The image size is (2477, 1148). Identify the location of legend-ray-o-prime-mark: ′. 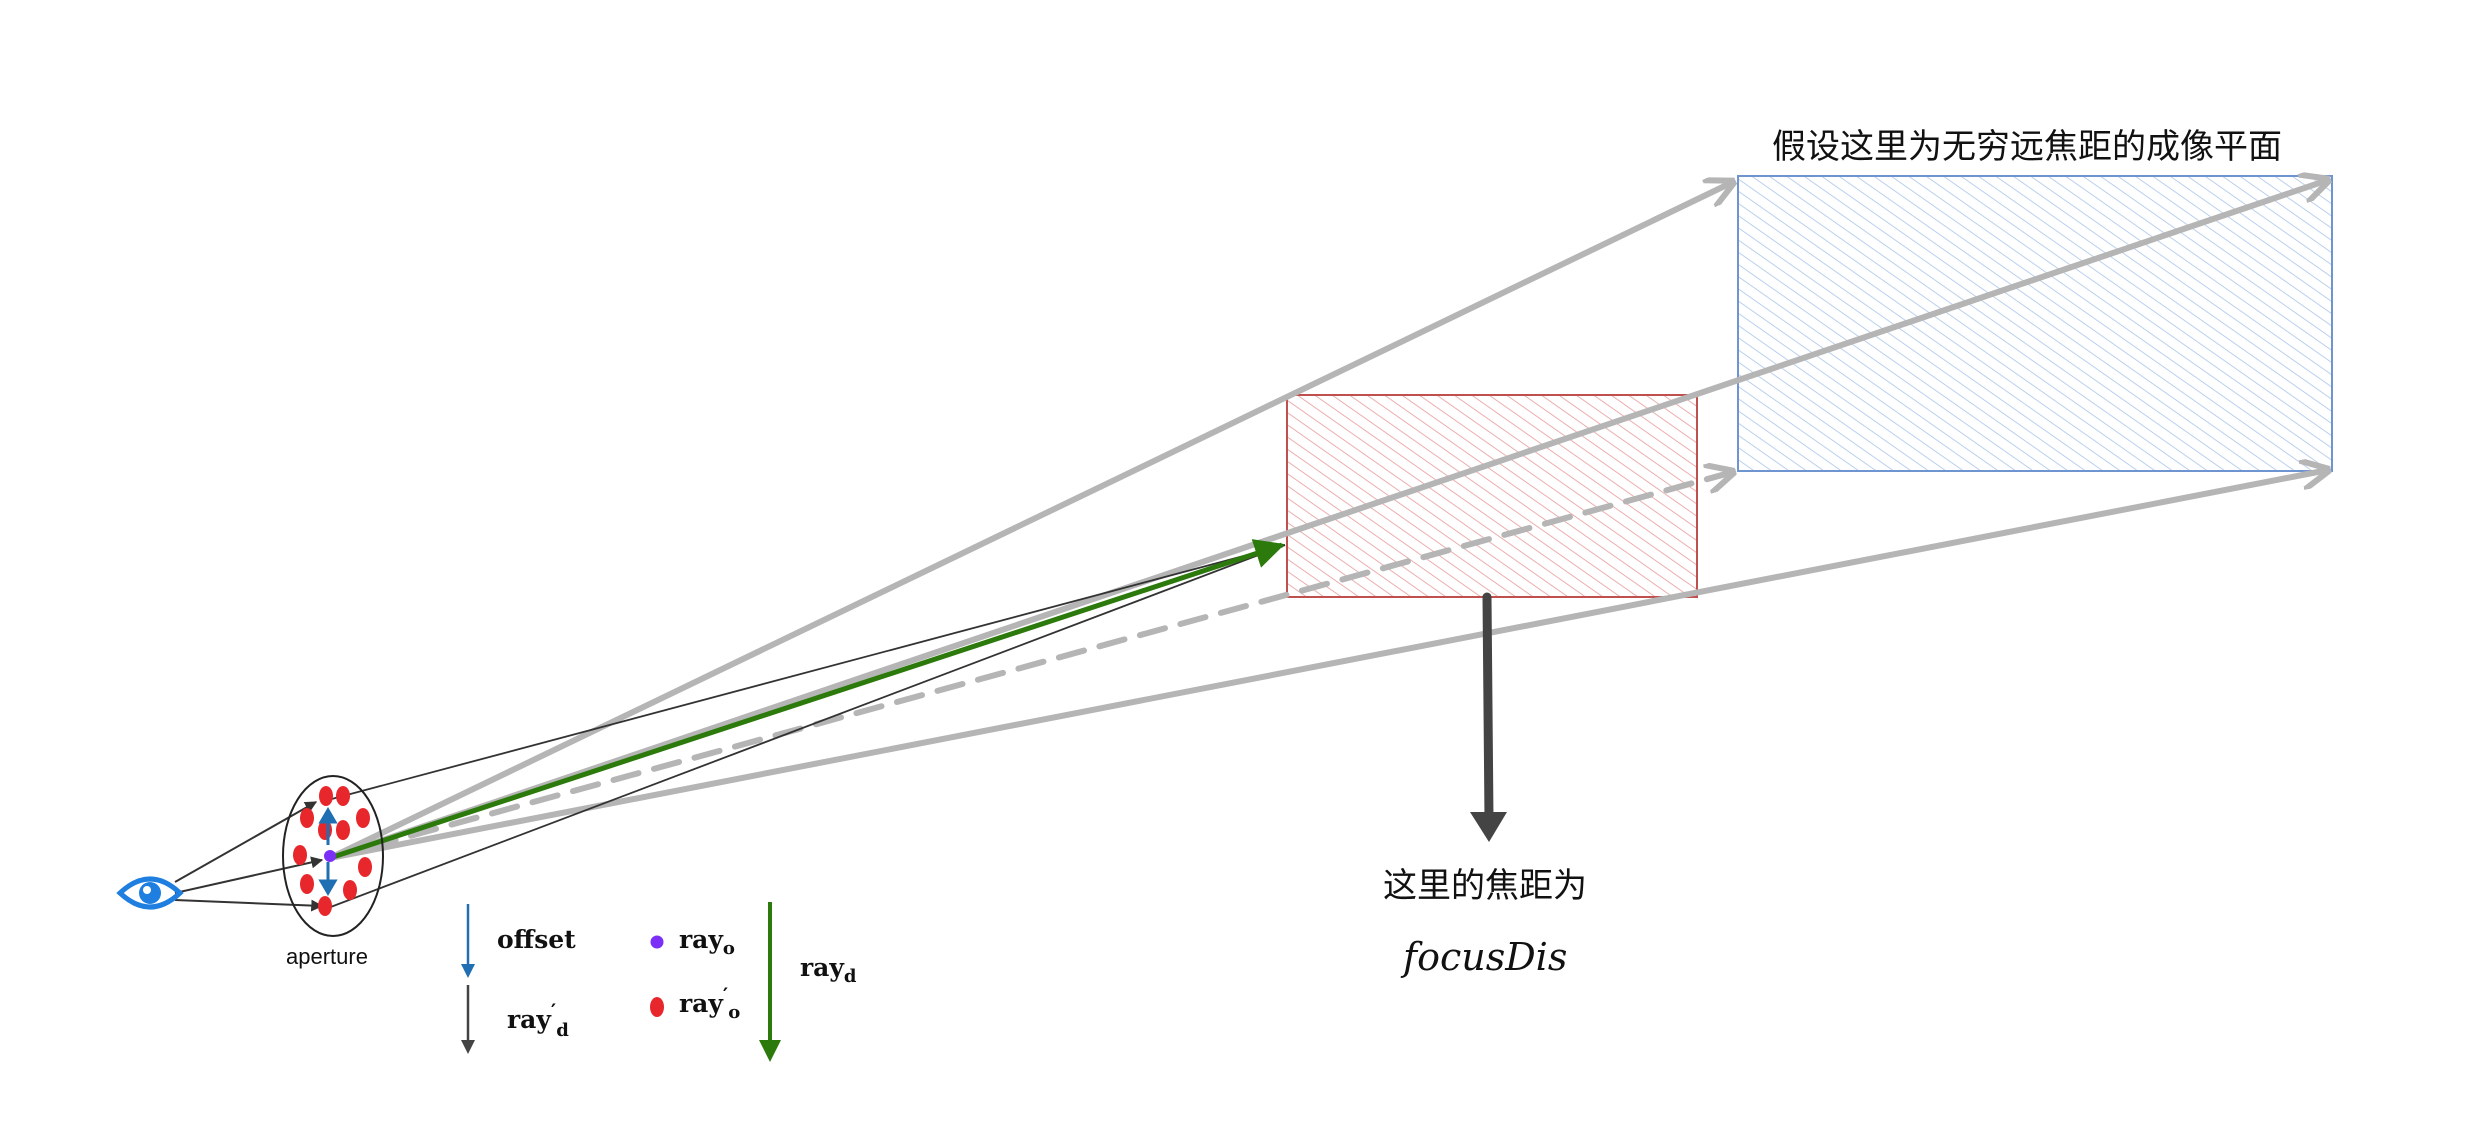
(725, 995).